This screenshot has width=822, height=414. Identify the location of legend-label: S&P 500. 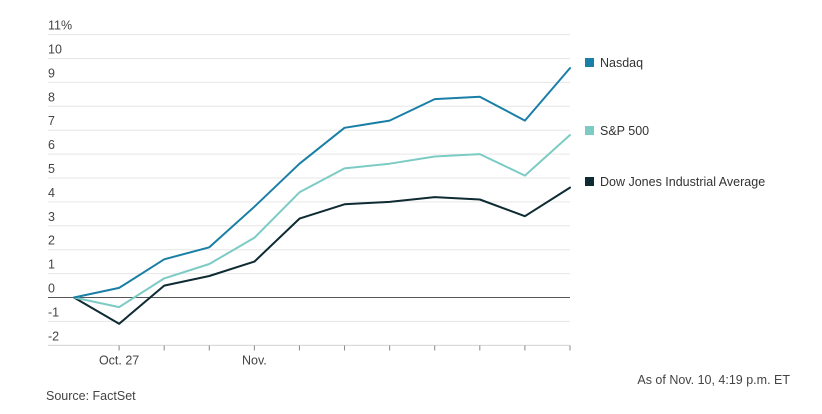
(624, 131).